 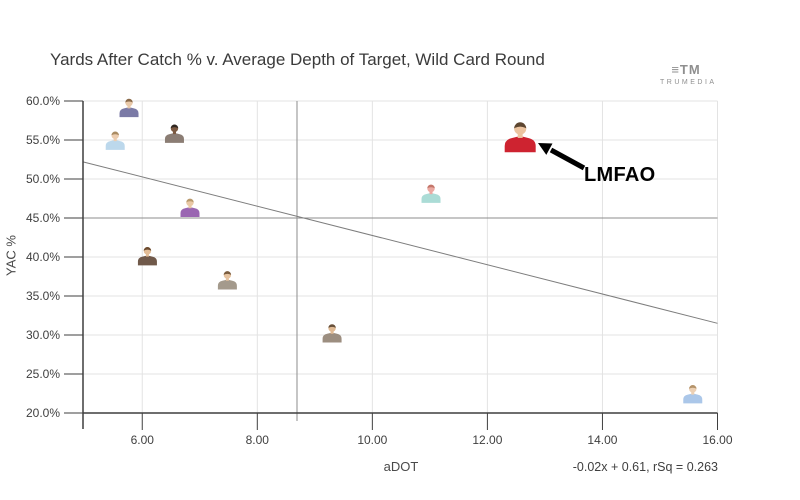 What do you see at coordinates (43, 140) in the screenshot?
I see `y-tick-label: 55.0%` at bounding box center [43, 140].